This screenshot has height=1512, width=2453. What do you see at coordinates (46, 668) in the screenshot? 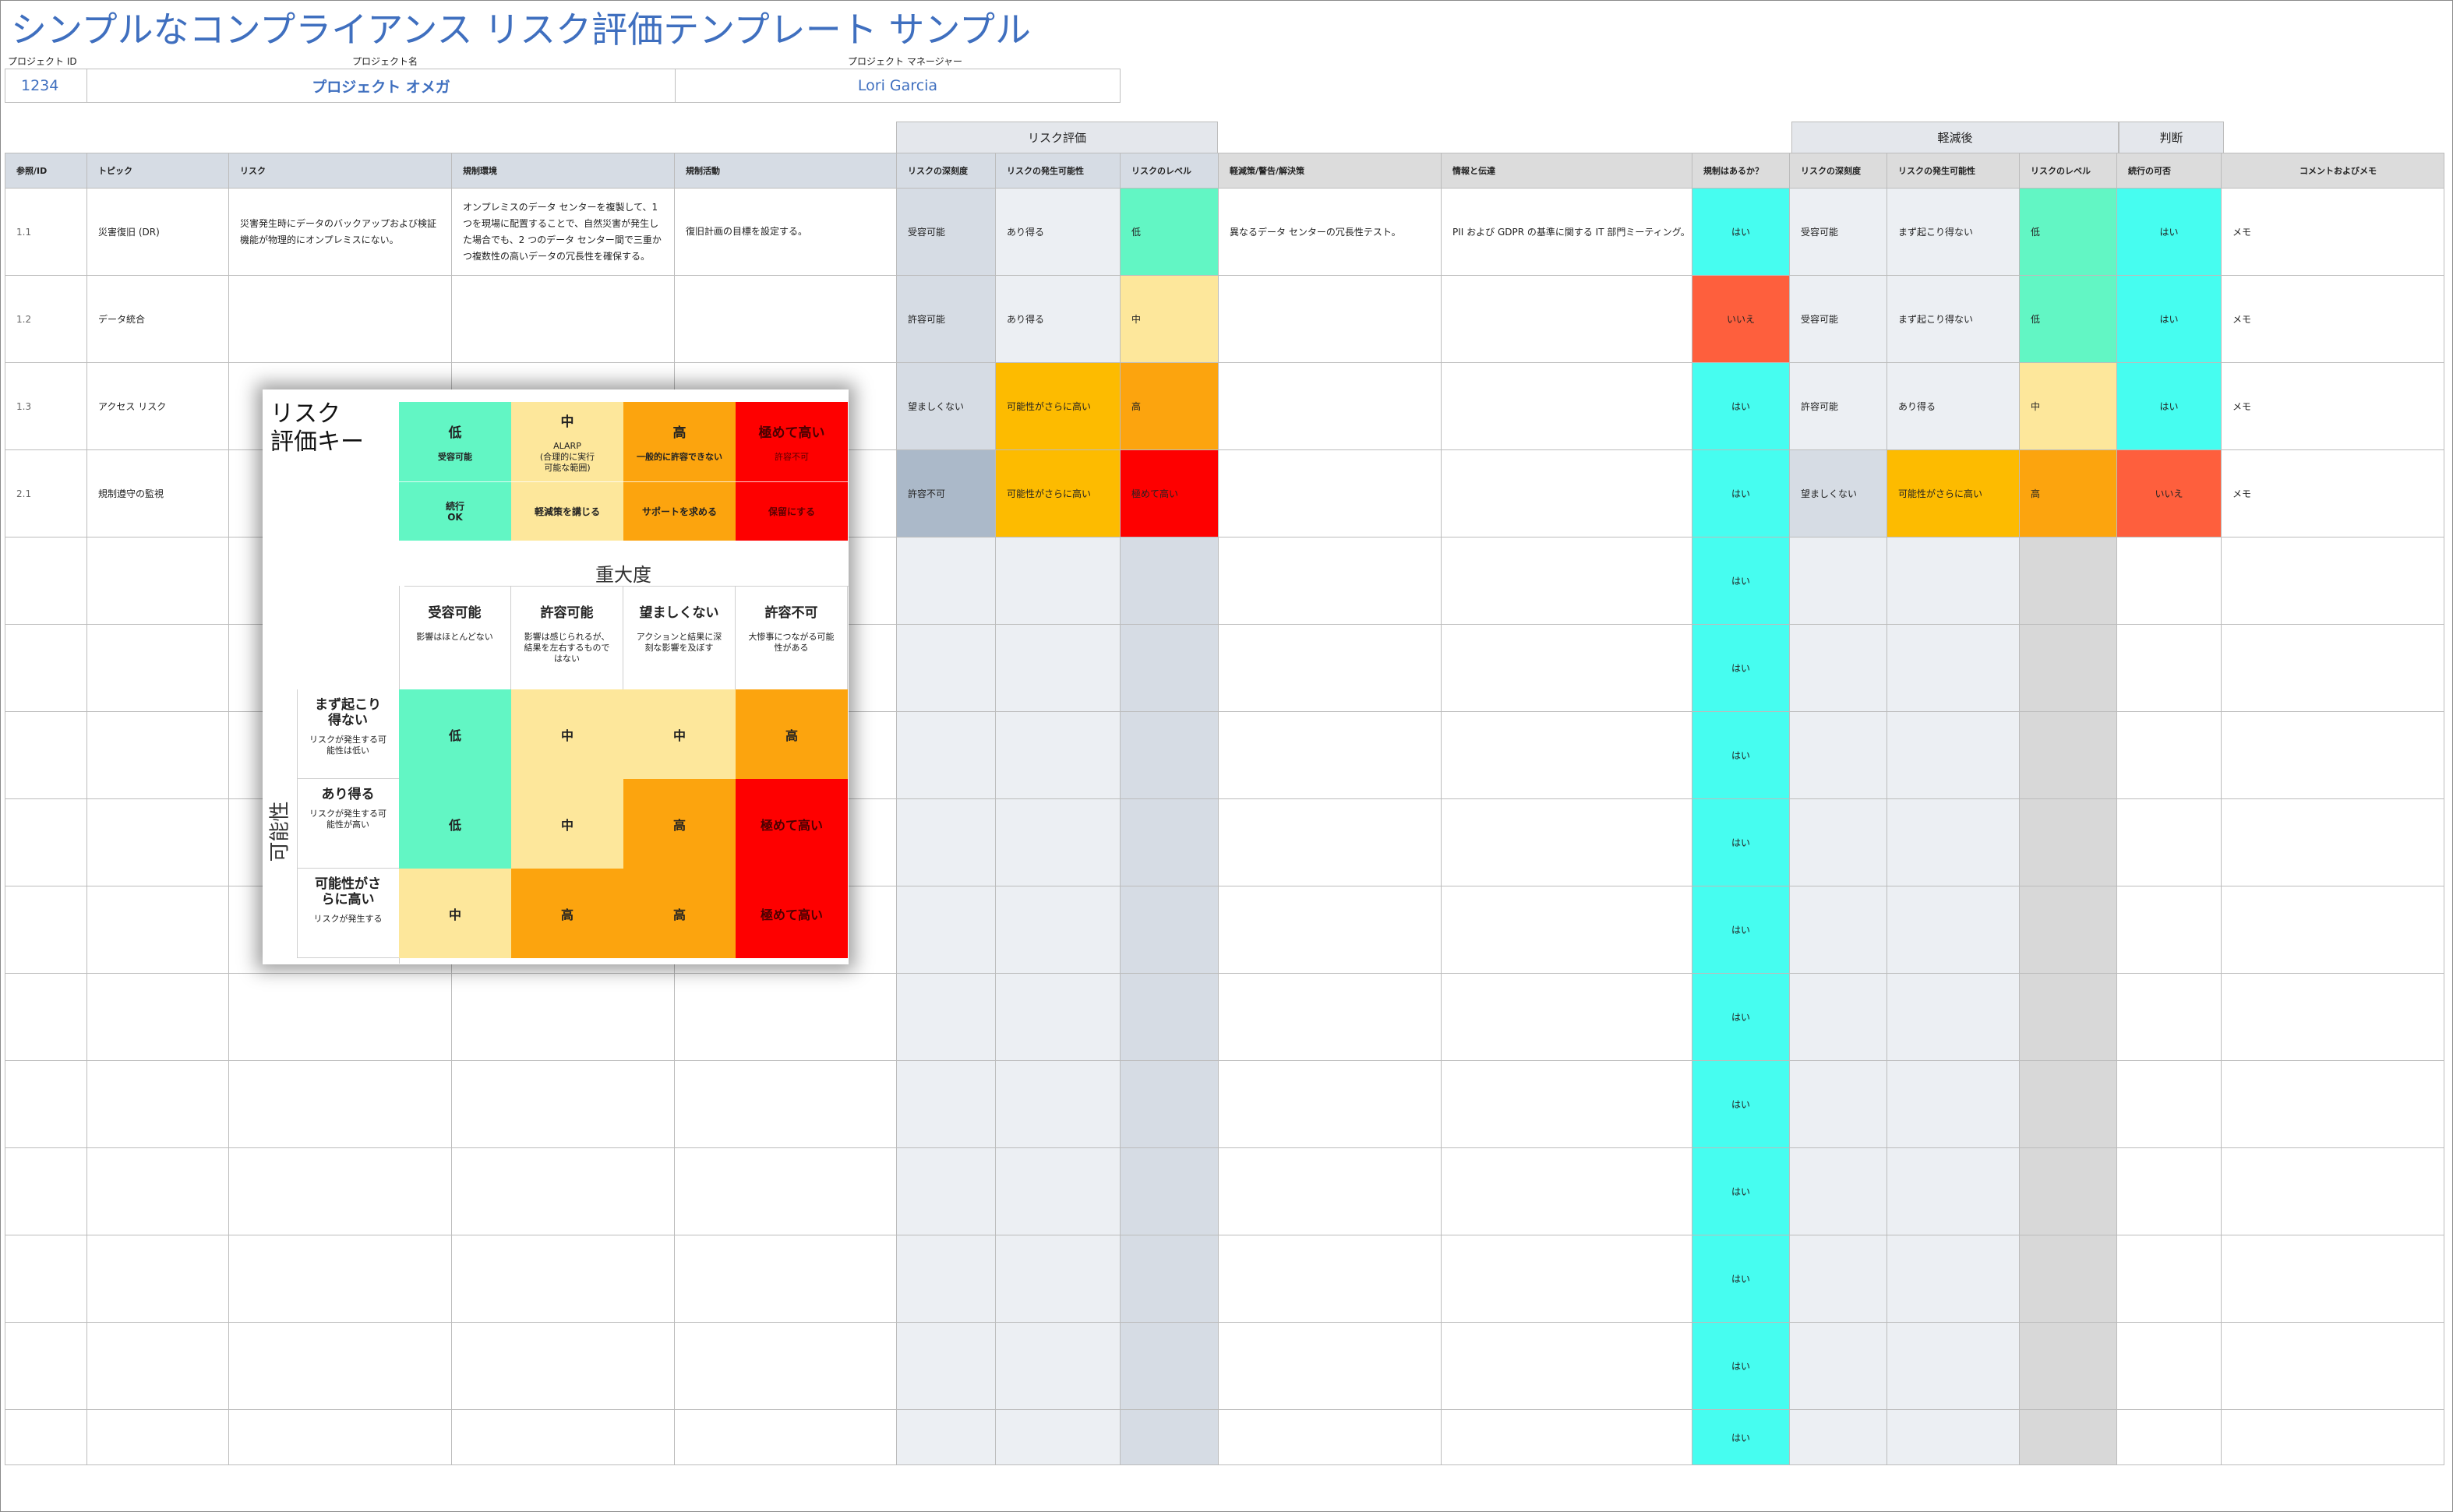
I see `cell-r5-c0` at bounding box center [46, 668].